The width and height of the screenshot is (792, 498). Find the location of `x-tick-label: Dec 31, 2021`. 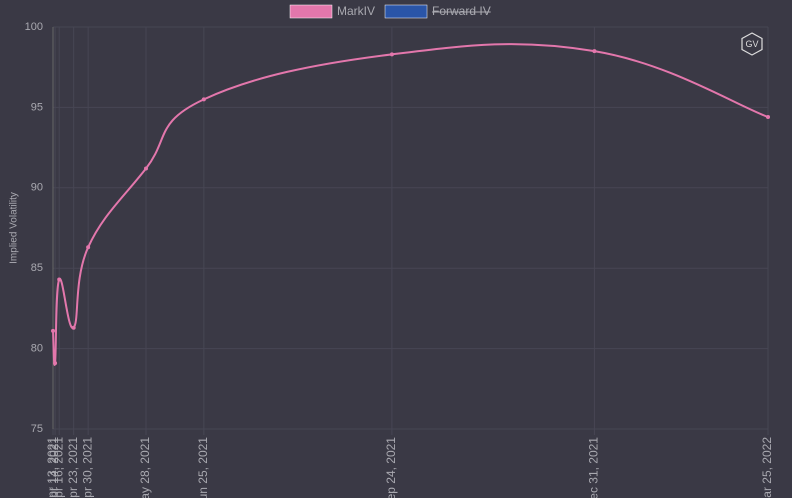

x-tick-label: Dec 31, 2021 is located at coordinates (594, 467).